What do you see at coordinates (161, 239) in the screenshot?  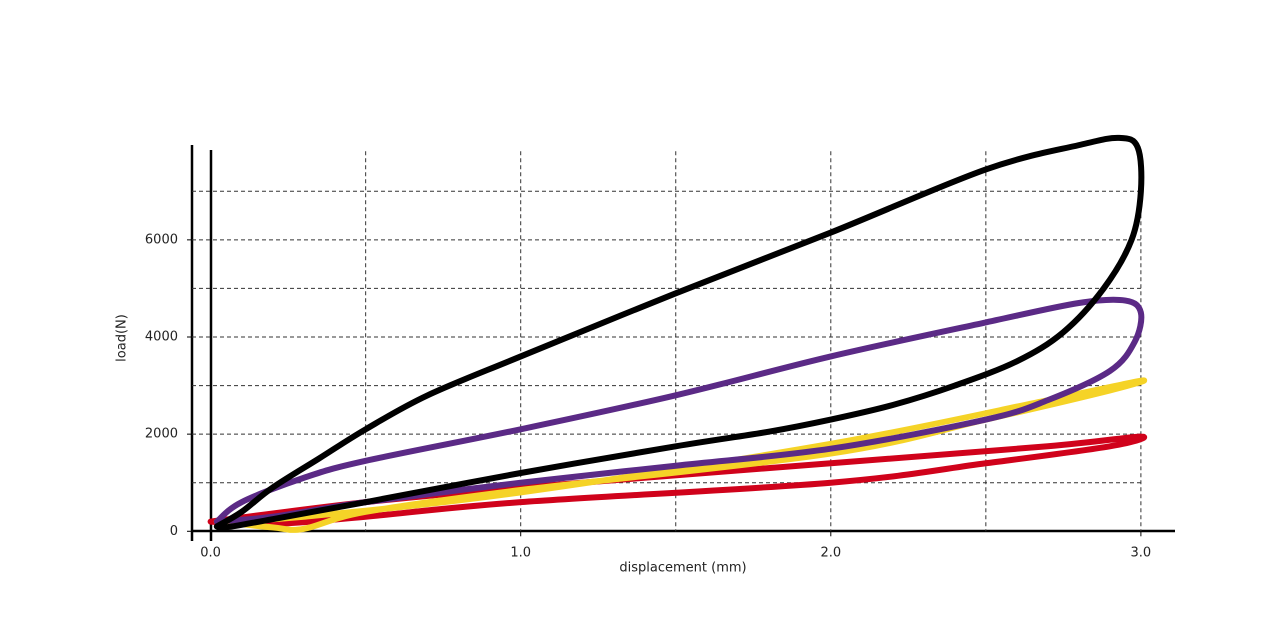 I see `y-tick-label: 6000` at bounding box center [161, 239].